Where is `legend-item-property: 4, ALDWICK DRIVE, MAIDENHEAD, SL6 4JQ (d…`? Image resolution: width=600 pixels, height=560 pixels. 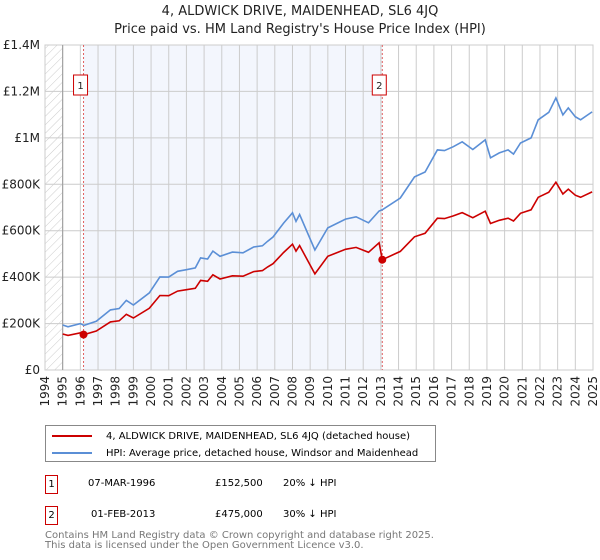 legend-item-property: 4, ALDWICK DRIVE, MAIDENHEAD, SL6 4JQ (d… is located at coordinates (228, 436).